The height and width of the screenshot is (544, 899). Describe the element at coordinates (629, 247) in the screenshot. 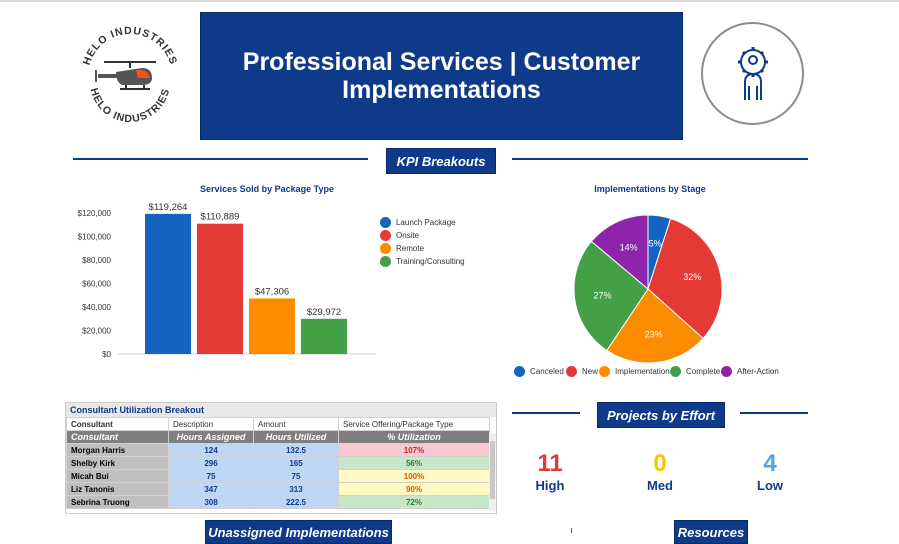

I see `pie-slice-label: 14%` at that location.